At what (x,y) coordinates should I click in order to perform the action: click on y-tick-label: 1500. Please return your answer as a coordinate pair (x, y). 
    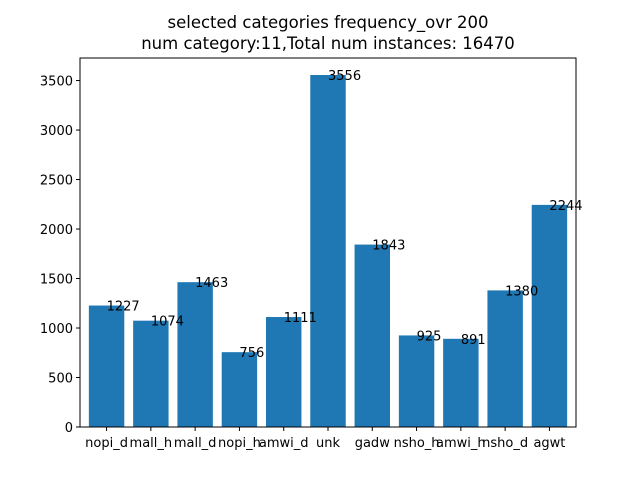
    Looking at the image, I should click on (56, 280).